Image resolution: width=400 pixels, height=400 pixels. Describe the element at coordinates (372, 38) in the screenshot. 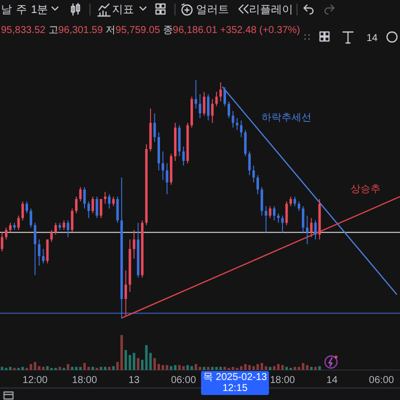

I see `text: 14` at that location.